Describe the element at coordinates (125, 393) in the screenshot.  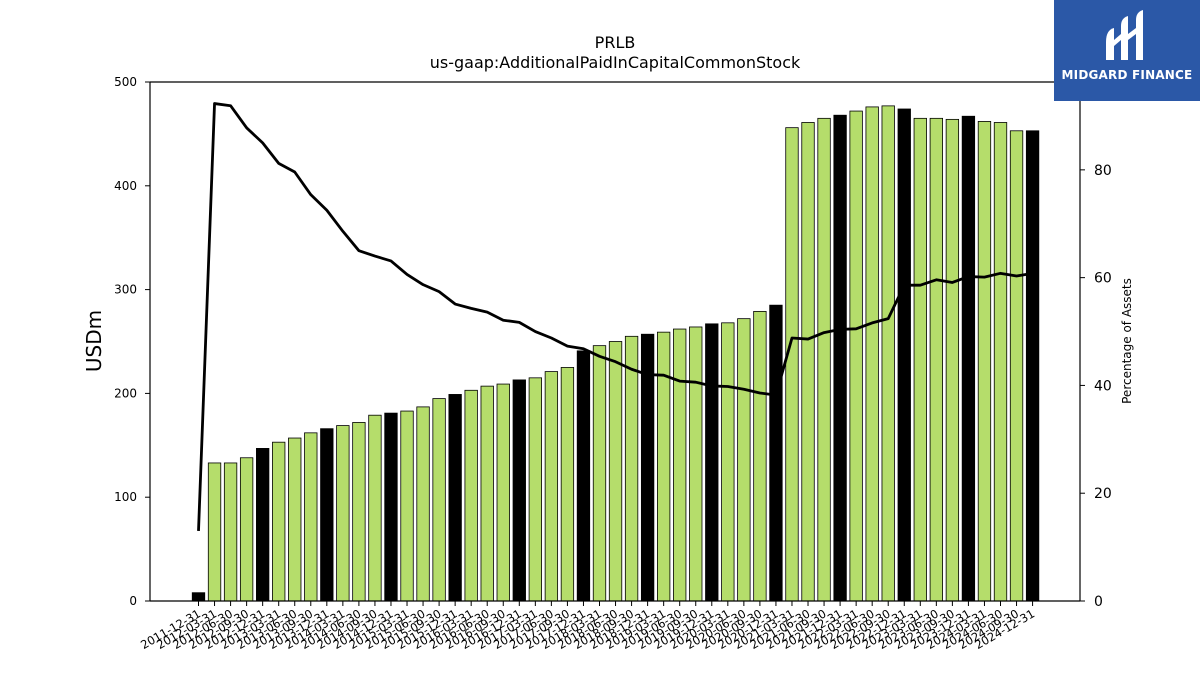
I see `y-tick-label: 200` at that location.